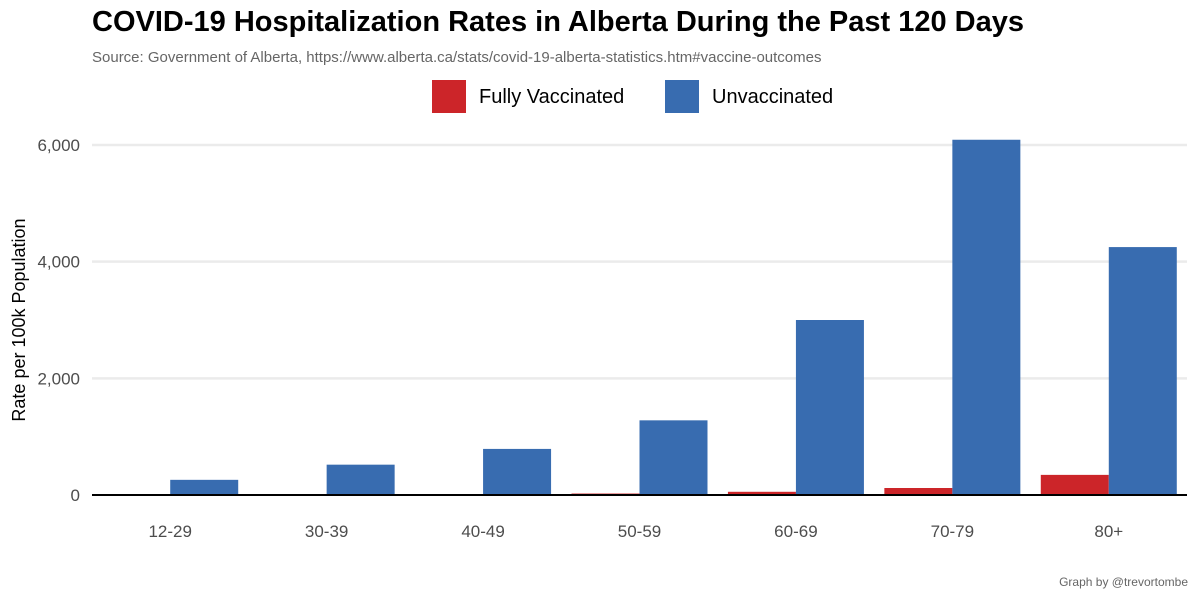 This screenshot has height=600, width=1200. Describe the element at coordinates (551, 97) in the screenshot. I see `legend-label-fully-vaccinated: Fully Vaccinated` at that location.